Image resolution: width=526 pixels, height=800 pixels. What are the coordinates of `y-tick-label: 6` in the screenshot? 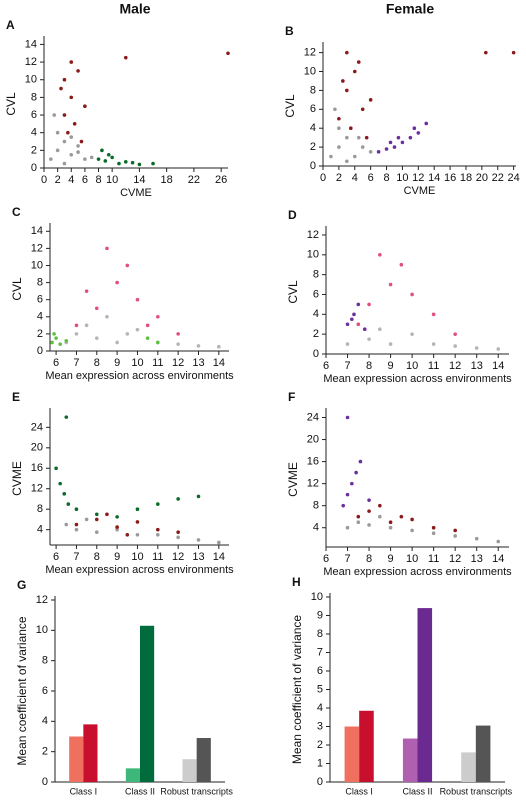 It's located at (313, 109).